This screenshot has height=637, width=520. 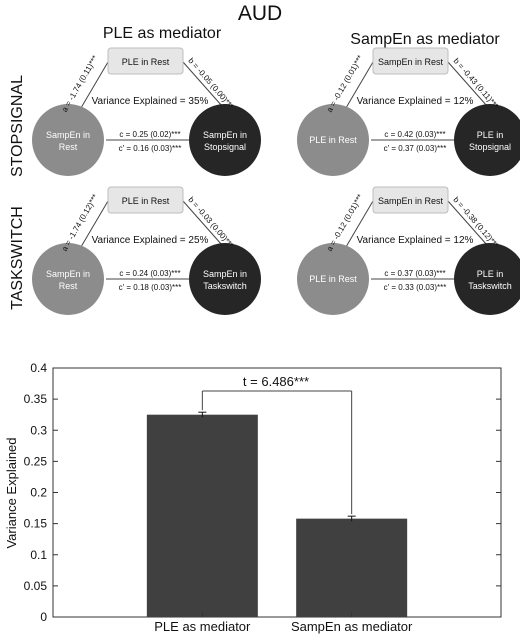 I want to click on chart-y-axis-label: Variance Explained, so click(x=11, y=492).